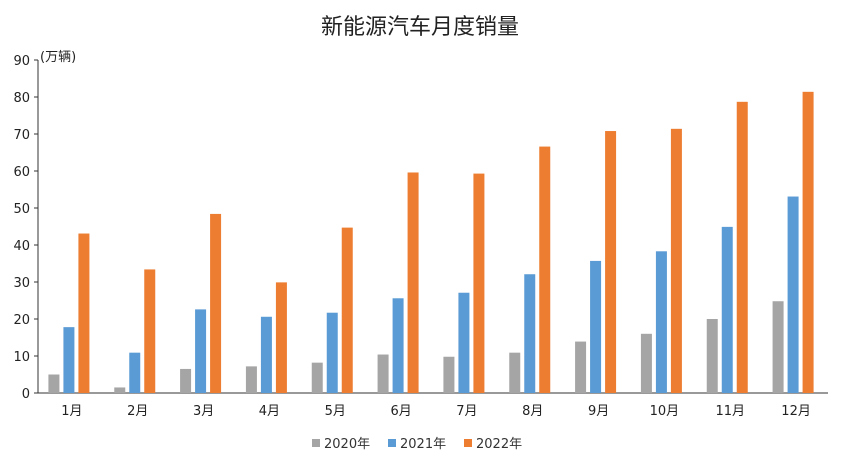  What do you see at coordinates (423, 444) in the screenshot?
I see `legend-label: 2021年` at bounding box center [423, 444].